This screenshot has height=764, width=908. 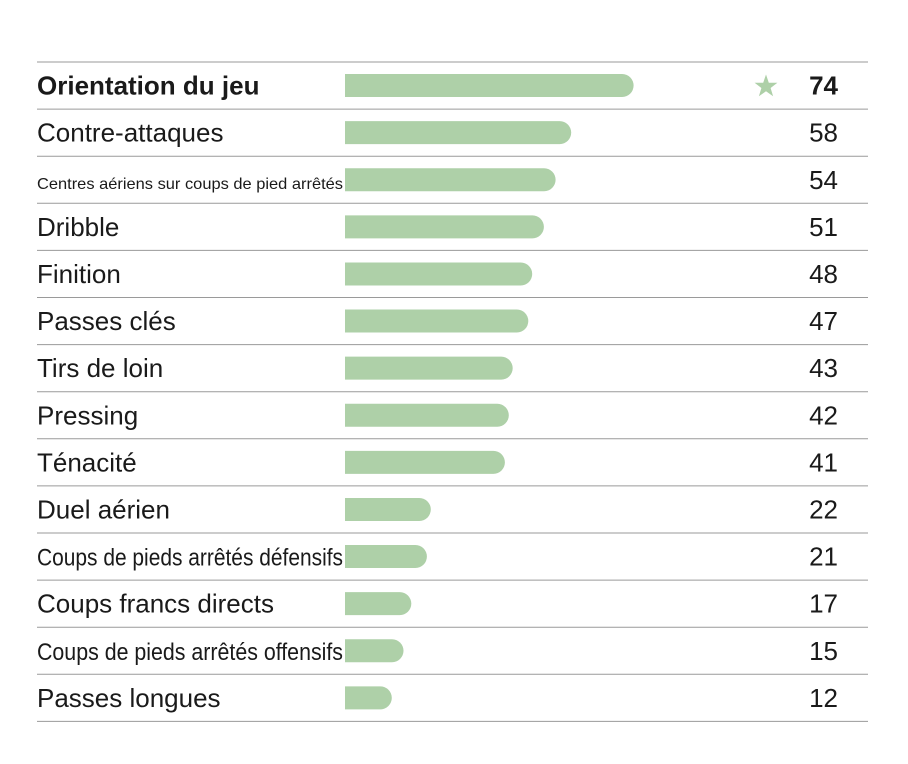 What do you see at coordinates (823, 227) in the screenshot?
I see `value-label: 51` at bounding box center [823, 227].